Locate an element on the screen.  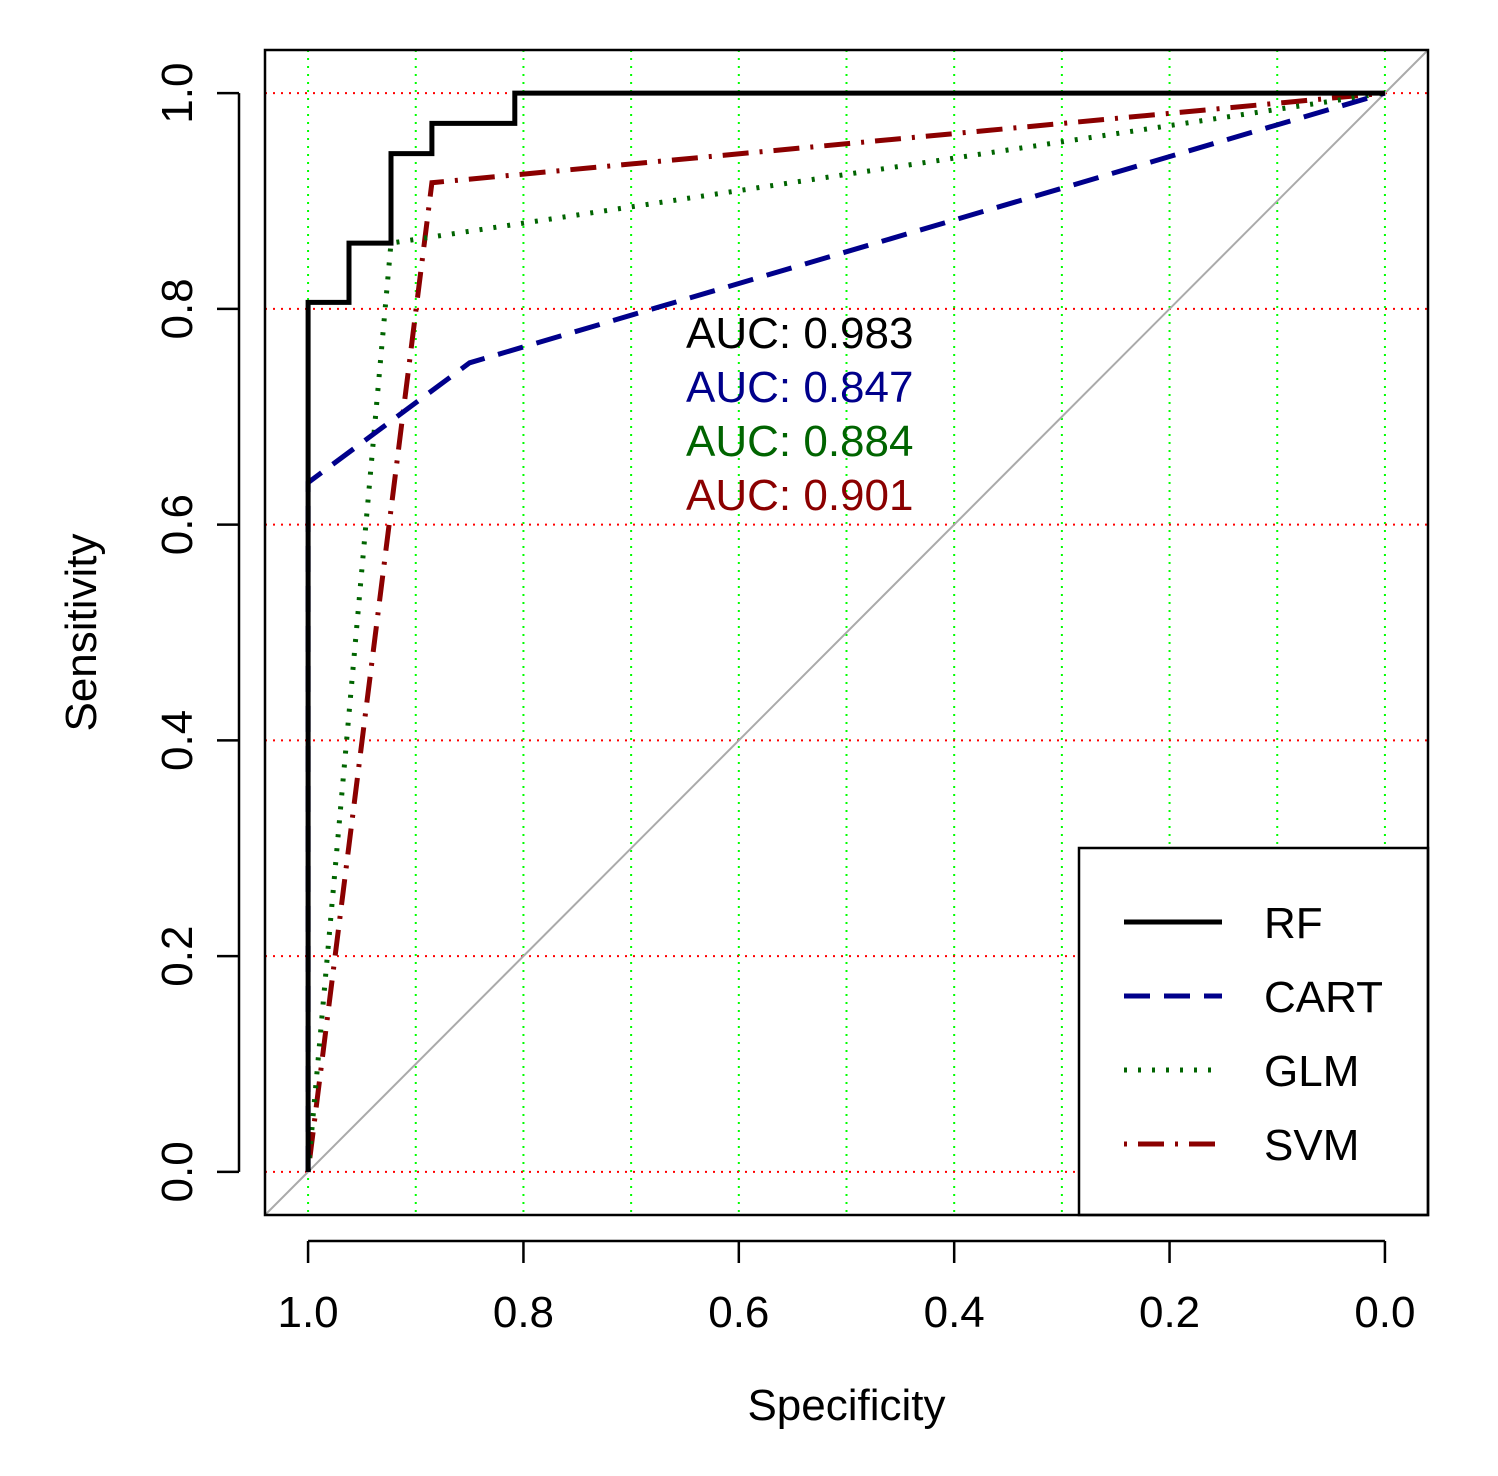
legend: RF CART GLM SVM is located at coordinates (1253, 1031).